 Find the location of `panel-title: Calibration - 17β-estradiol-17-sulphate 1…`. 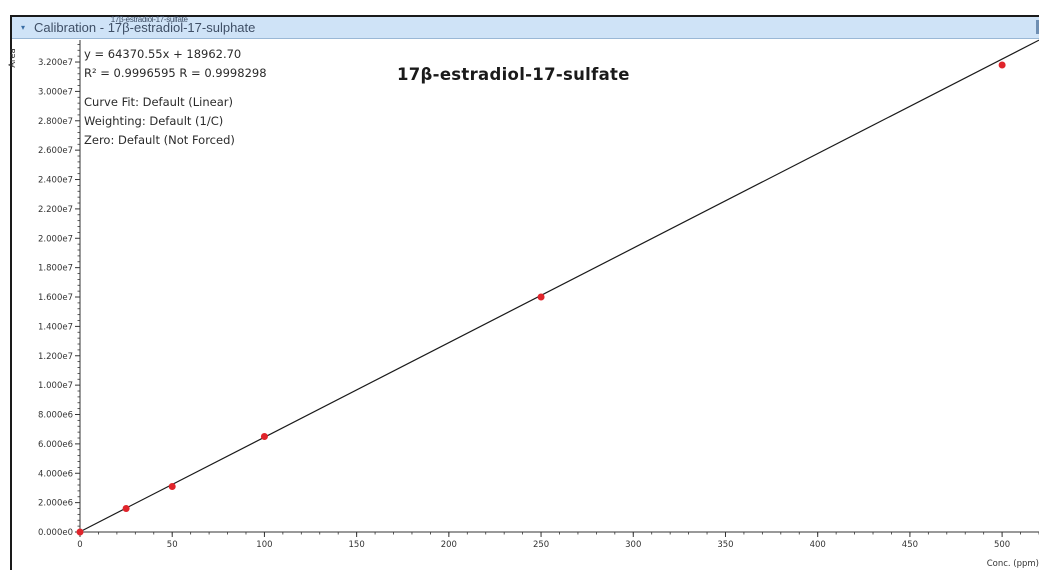

panel-title: Calibration - 17β-estradiol-17-sulphate 1… is located at coordinates (145, 25).